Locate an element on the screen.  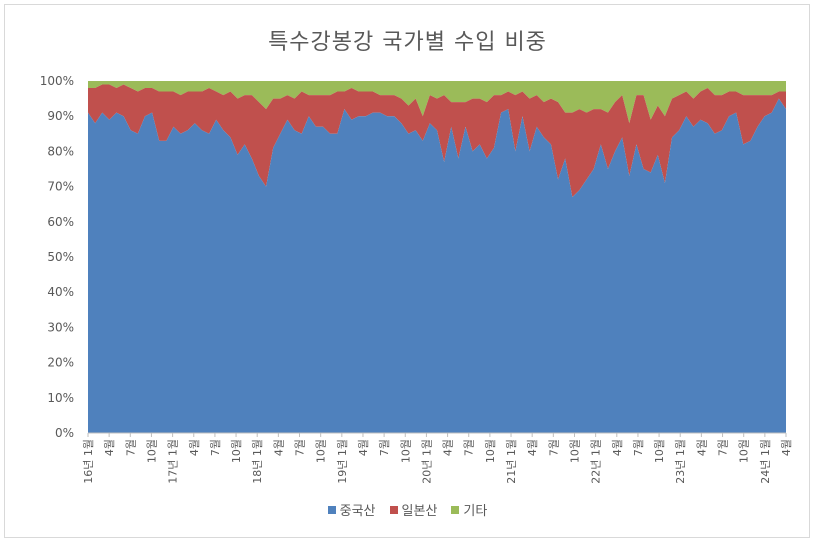
y-tick-label: 10% is located at coordinates (60, 398).